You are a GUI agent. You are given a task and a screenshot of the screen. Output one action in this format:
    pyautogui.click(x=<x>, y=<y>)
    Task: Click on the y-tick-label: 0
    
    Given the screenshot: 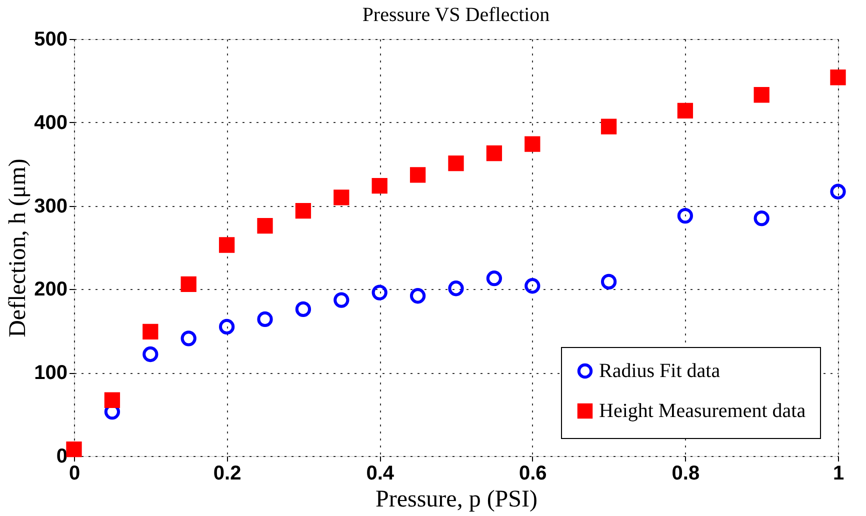 What is the action you would take?
    pyautogui.click(x=62, y=457)
    